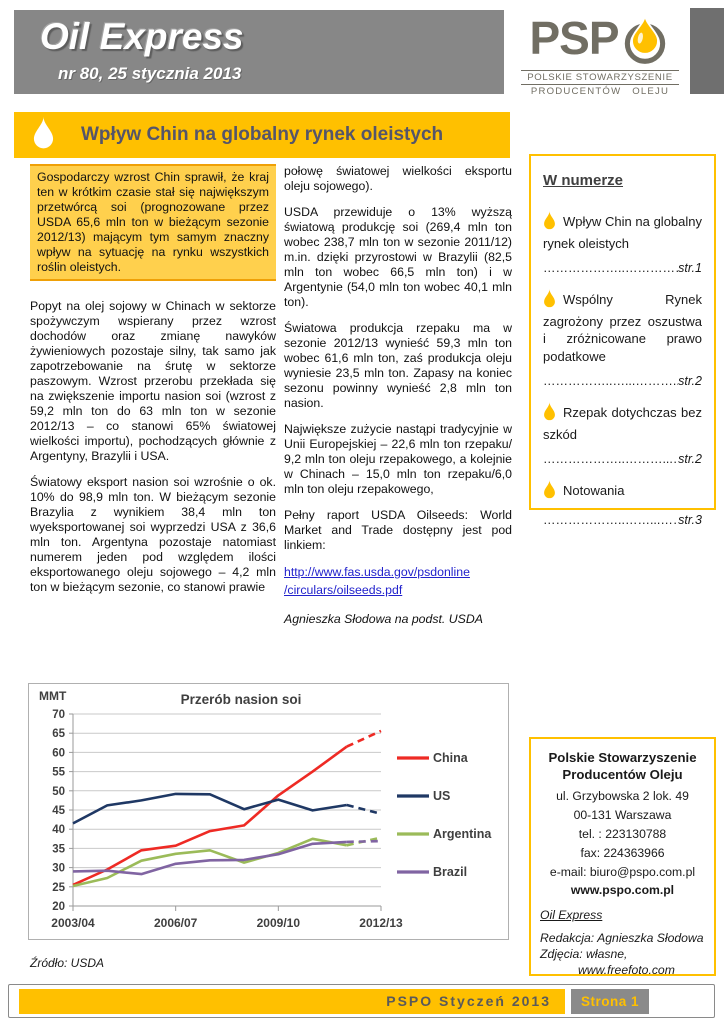 This screenshot has width=724, height=1024. What do you see at coordinates (210, 808) in the screenshot?
I see `series-line-us` at bounding box center [210, 808].